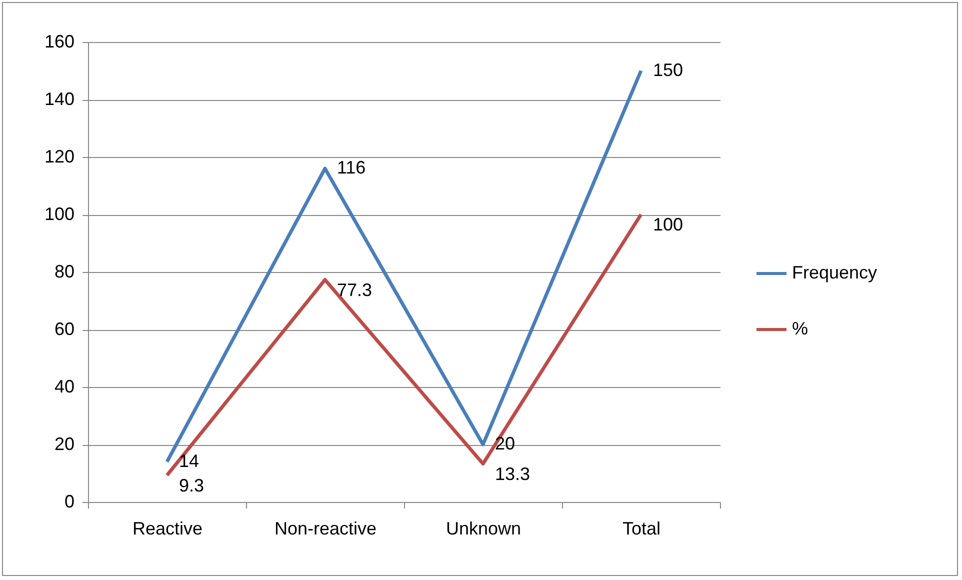  Describe the element at coordinates (505, 444) in the screenshot. I see `data-label: 20` at that location.